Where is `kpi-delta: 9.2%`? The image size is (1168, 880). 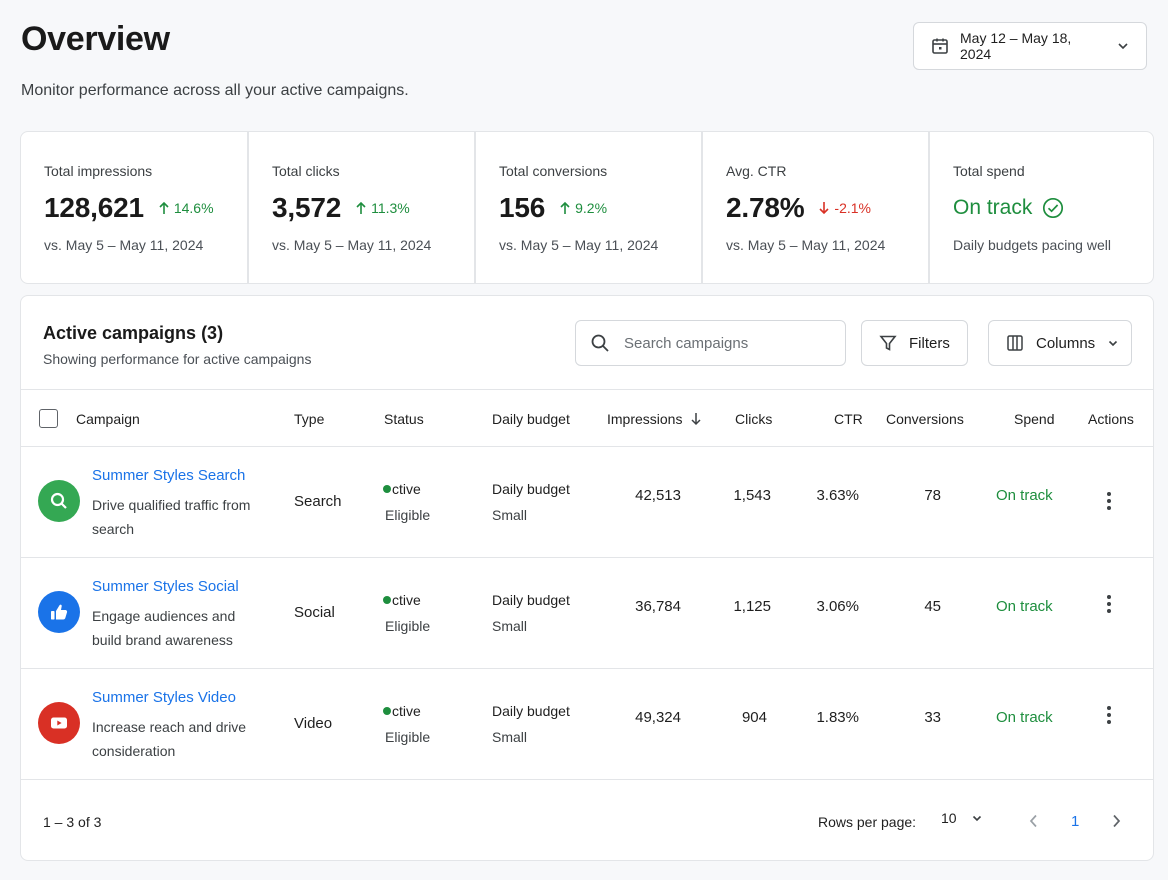 kpi-delta: 9.2% is located at coordinates (583, 208).